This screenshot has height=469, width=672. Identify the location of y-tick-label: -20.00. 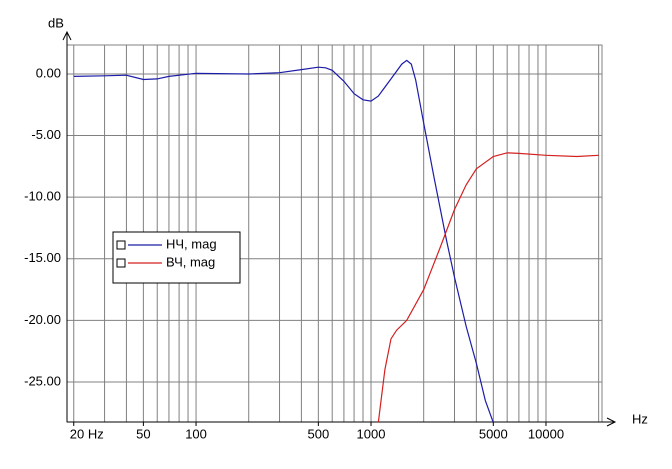
(42, 319).